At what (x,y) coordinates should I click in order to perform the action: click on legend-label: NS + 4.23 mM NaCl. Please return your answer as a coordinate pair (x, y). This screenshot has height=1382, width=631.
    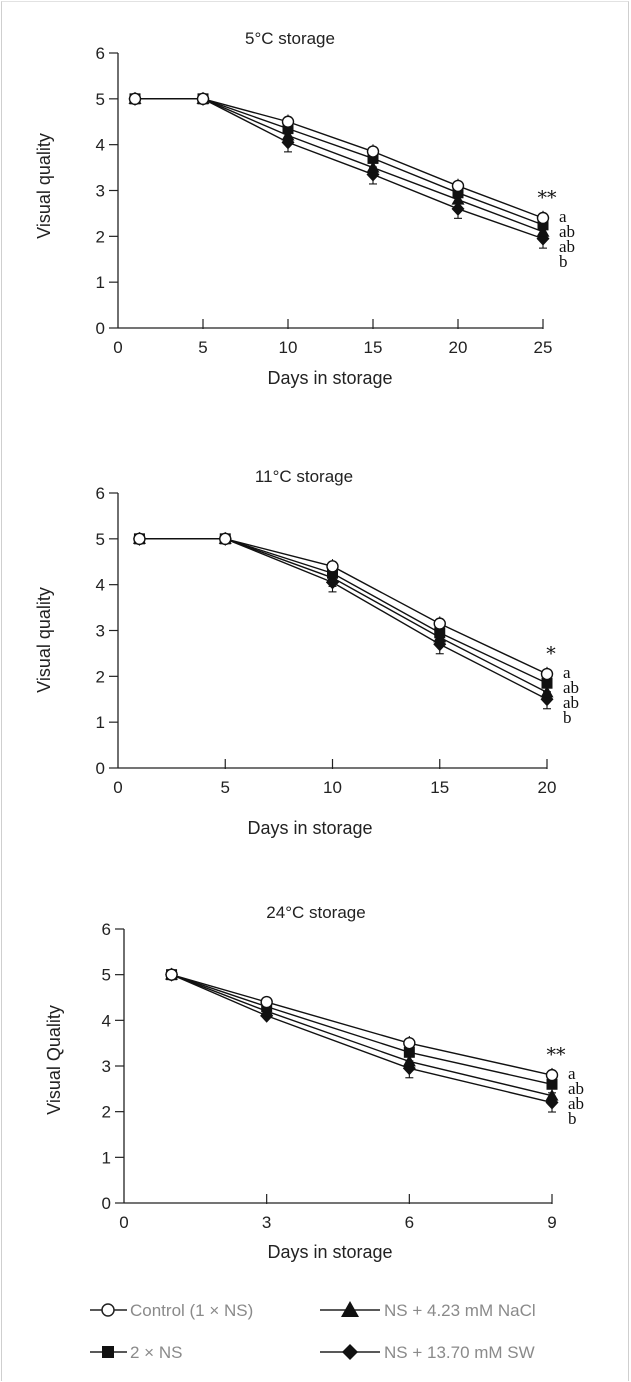
    Looking at the image, I should click on (460, 1310).